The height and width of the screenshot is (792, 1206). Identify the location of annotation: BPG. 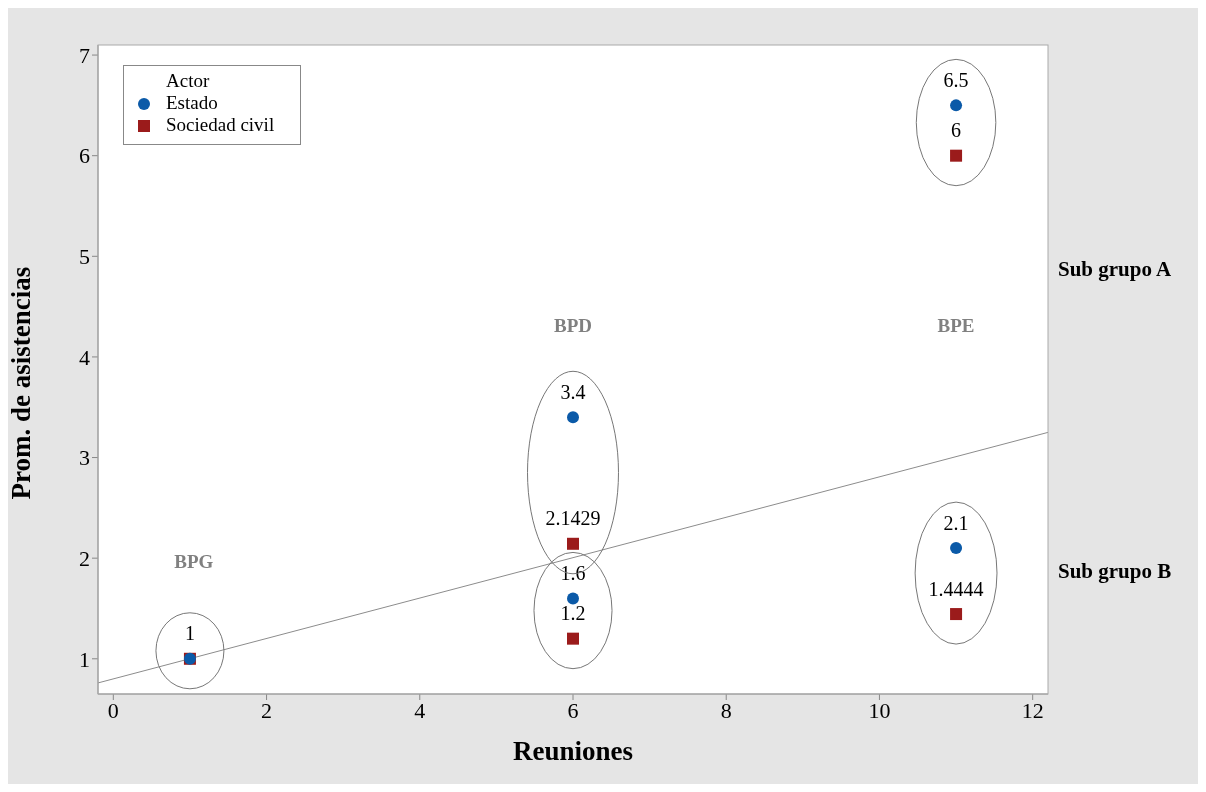
(194, 562).